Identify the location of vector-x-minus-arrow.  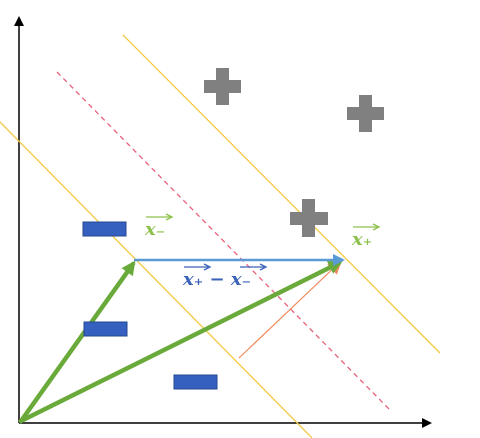
(77, 342).